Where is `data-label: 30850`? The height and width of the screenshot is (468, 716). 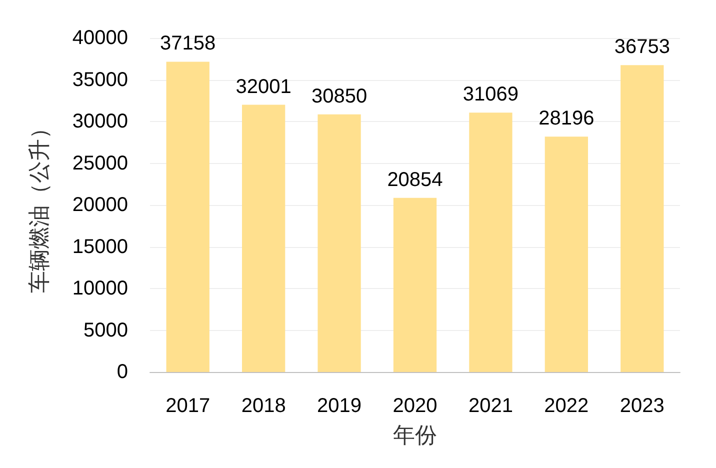 data-label: 30850 is located at coordinates (339, 96).